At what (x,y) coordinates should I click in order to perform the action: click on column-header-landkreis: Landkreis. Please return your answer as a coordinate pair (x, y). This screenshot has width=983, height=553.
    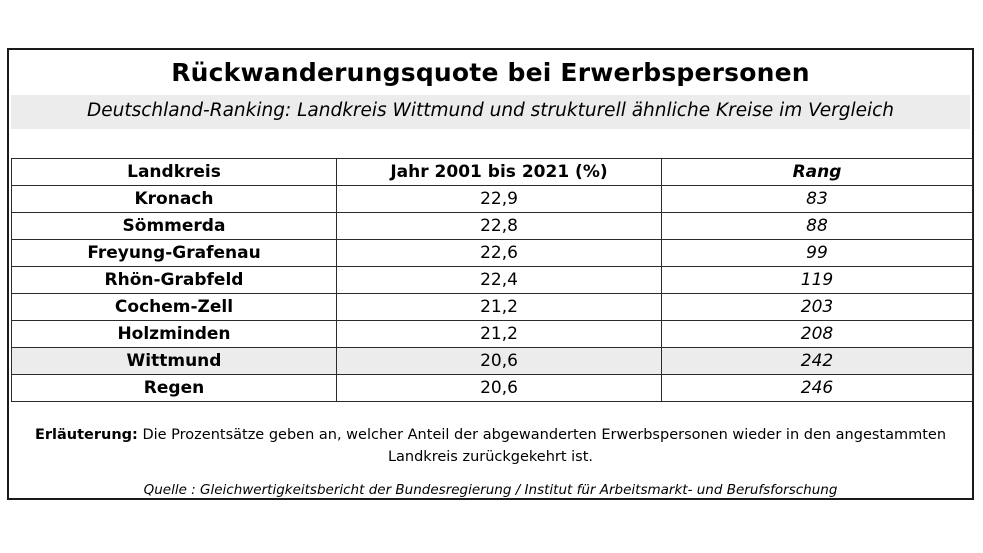
    Looking at the image, I should click on (174, 172).